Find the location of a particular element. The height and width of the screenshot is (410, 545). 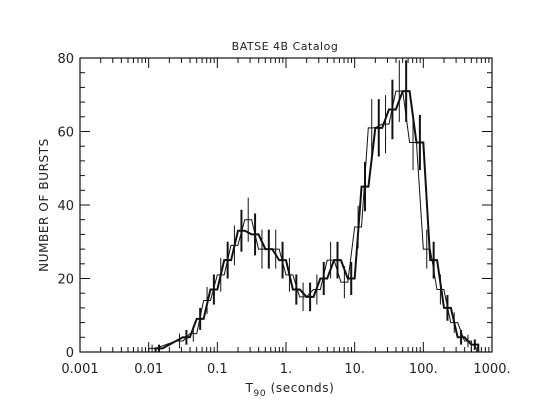

y-tick-label: 40 is located at coordinates (65, 206).